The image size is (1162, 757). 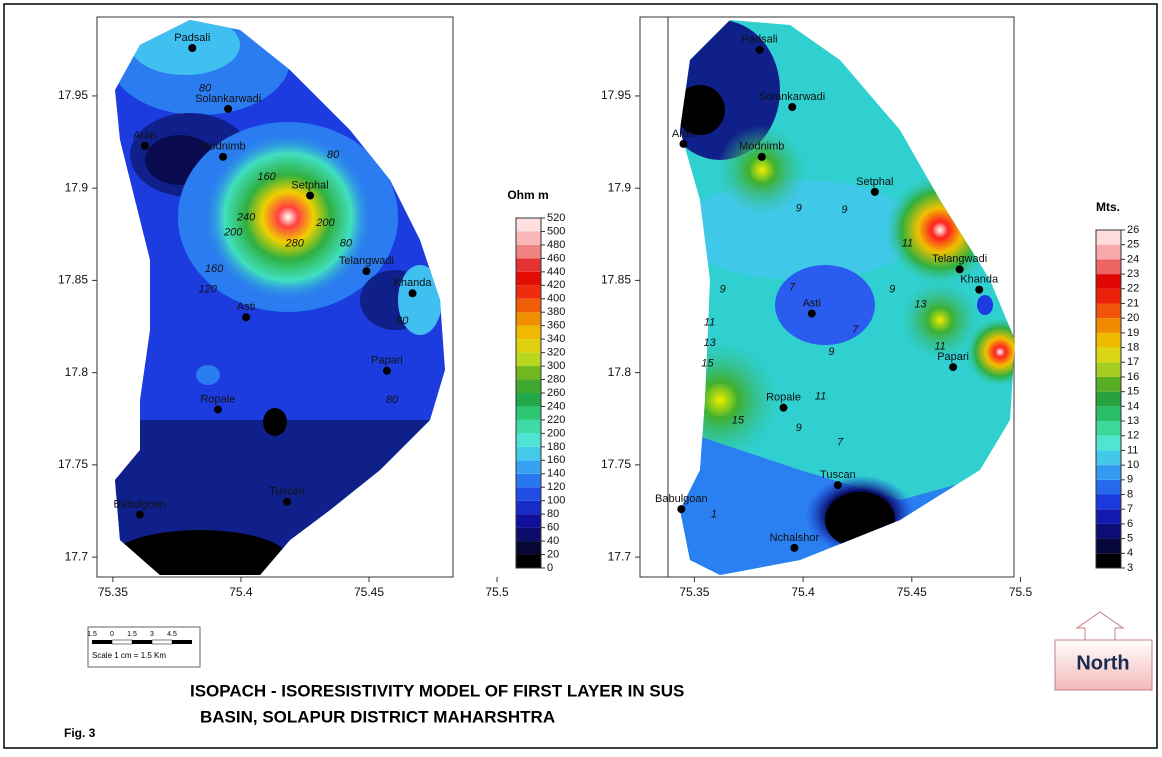 I want to click on scale-tick: 0, so click(x=112, y=634).